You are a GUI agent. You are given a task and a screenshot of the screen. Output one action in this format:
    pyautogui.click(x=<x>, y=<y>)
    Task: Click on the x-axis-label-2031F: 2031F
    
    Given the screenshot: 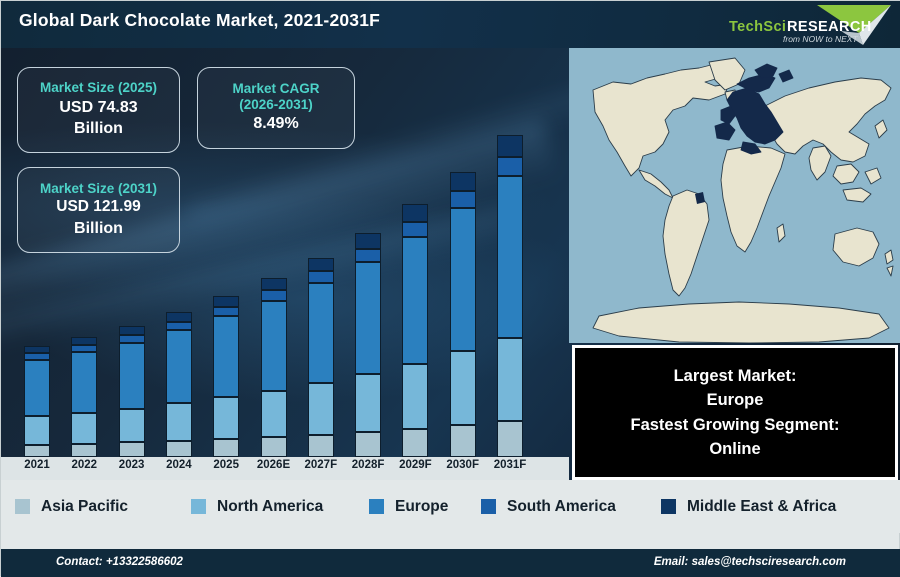 What is the action you would take?
    pyautogui.click(x=510, y=465)
    